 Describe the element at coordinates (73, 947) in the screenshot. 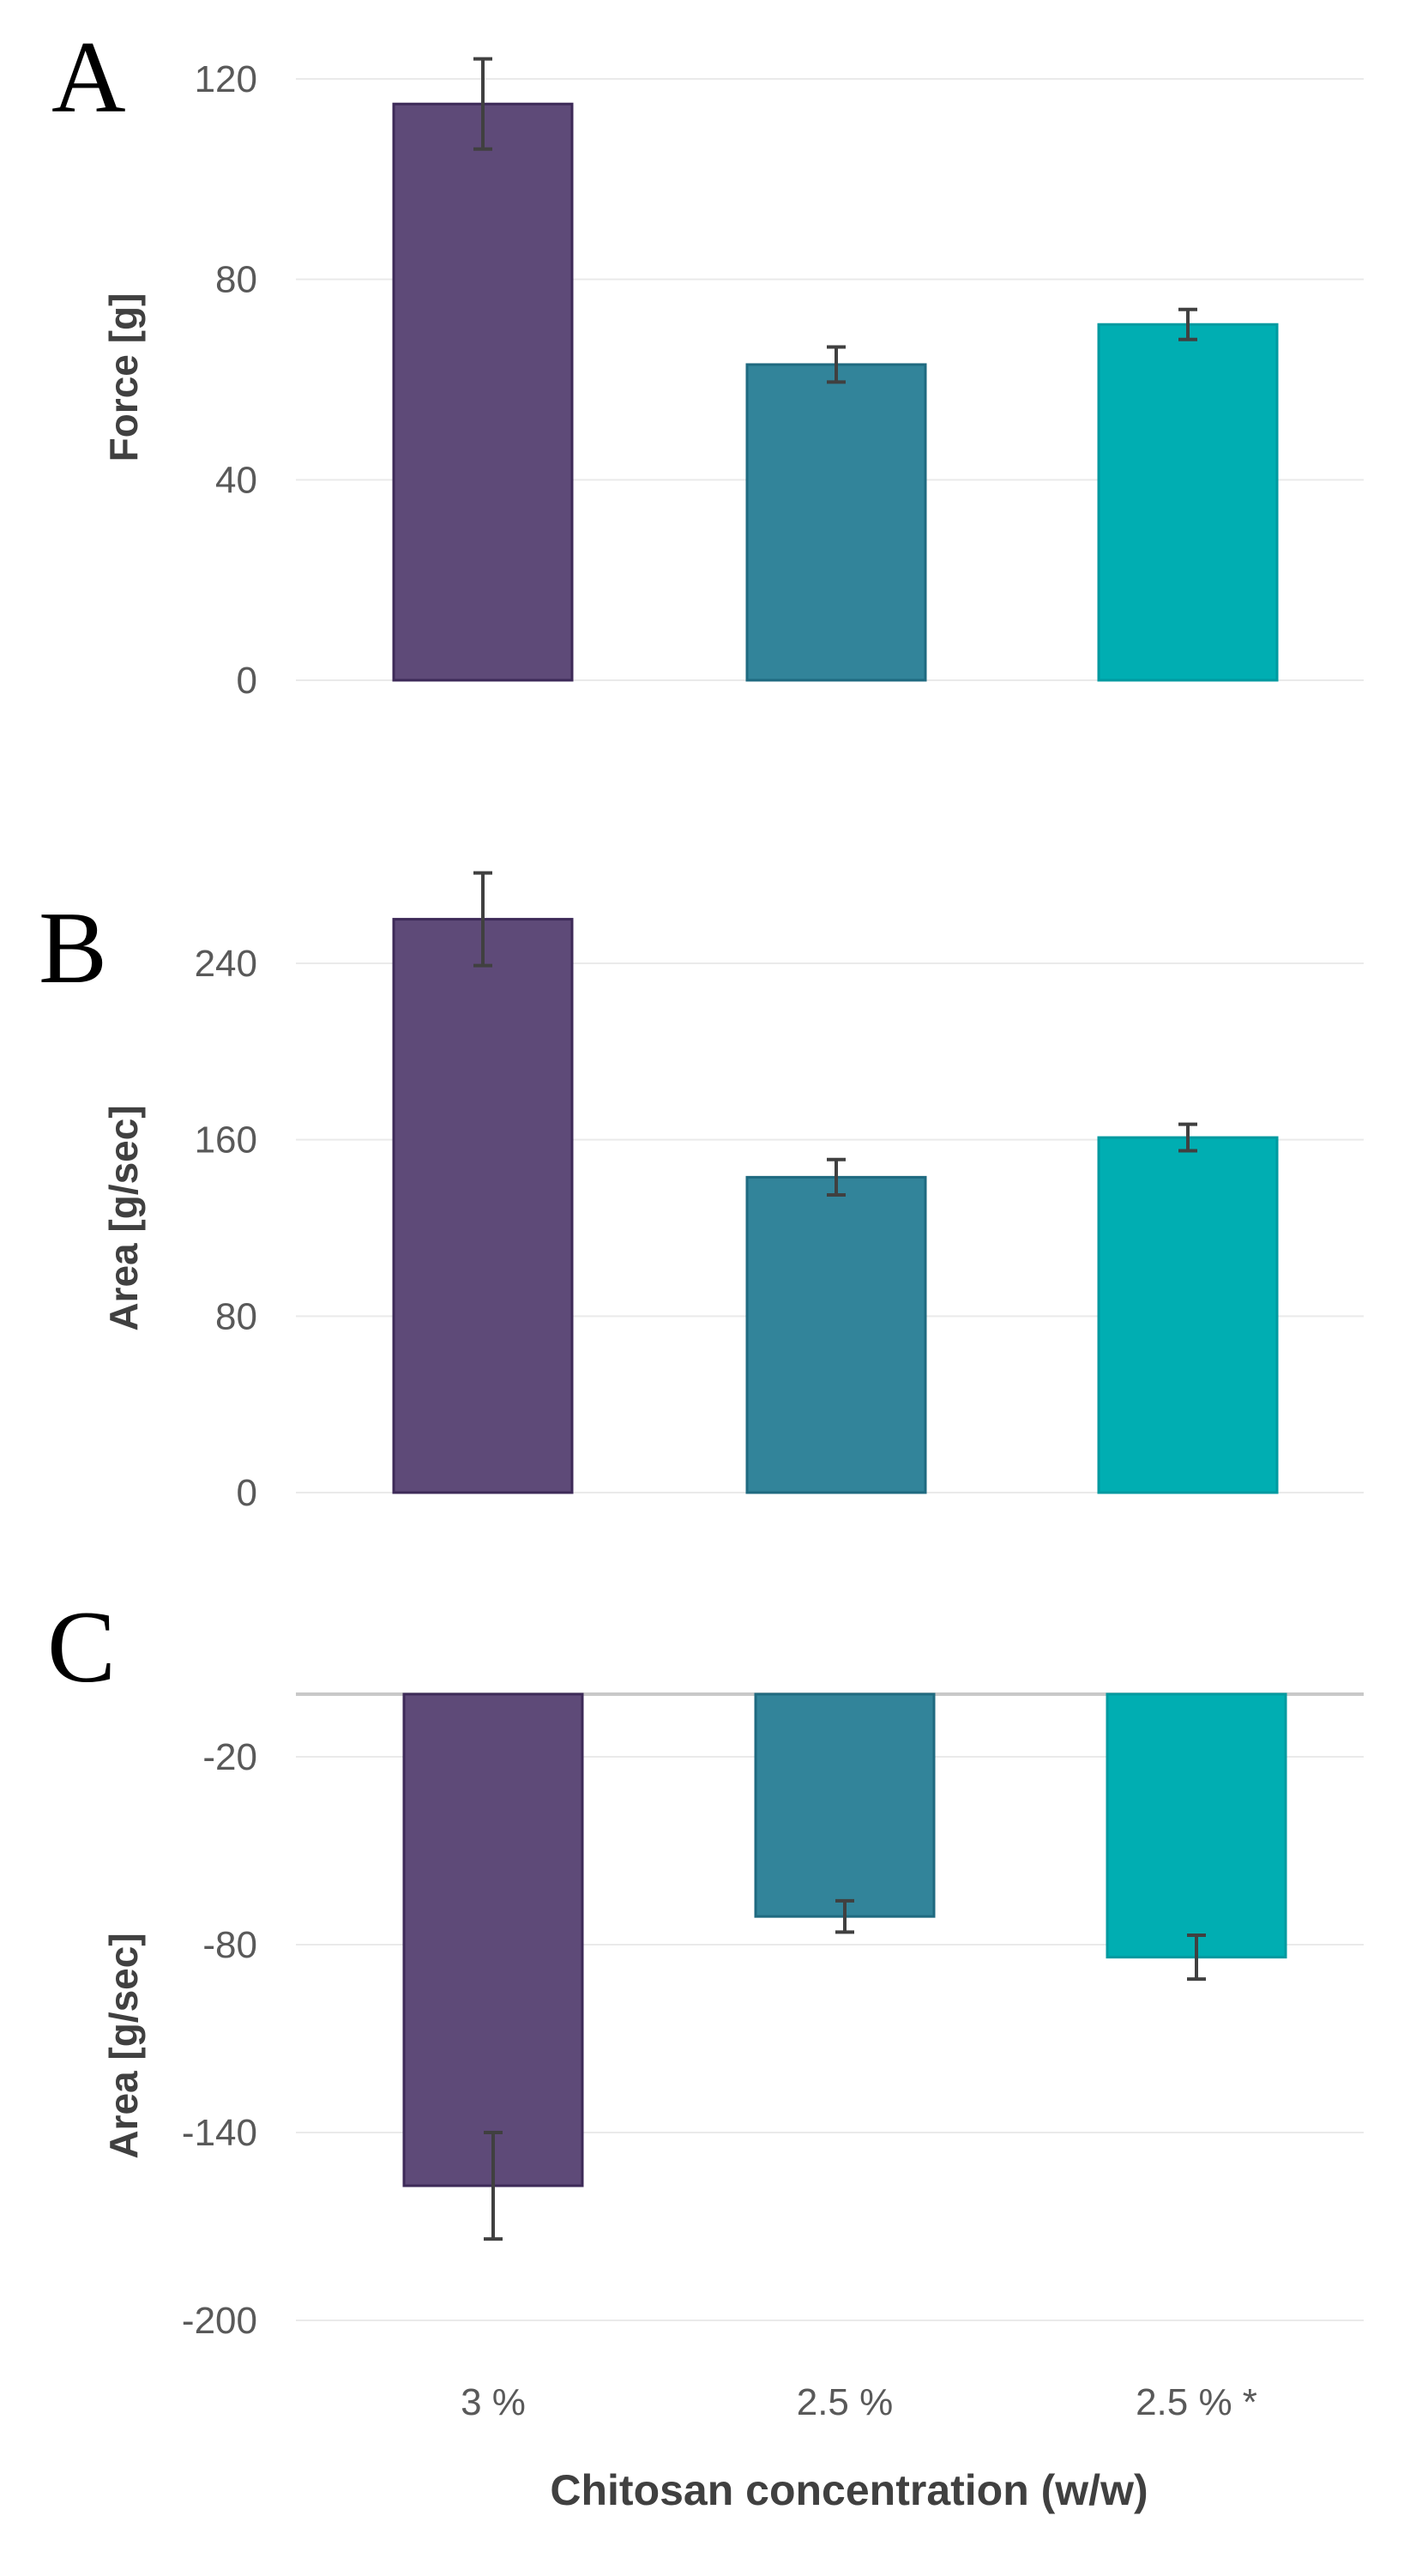

I see `panel-b-letter: B` at that location.